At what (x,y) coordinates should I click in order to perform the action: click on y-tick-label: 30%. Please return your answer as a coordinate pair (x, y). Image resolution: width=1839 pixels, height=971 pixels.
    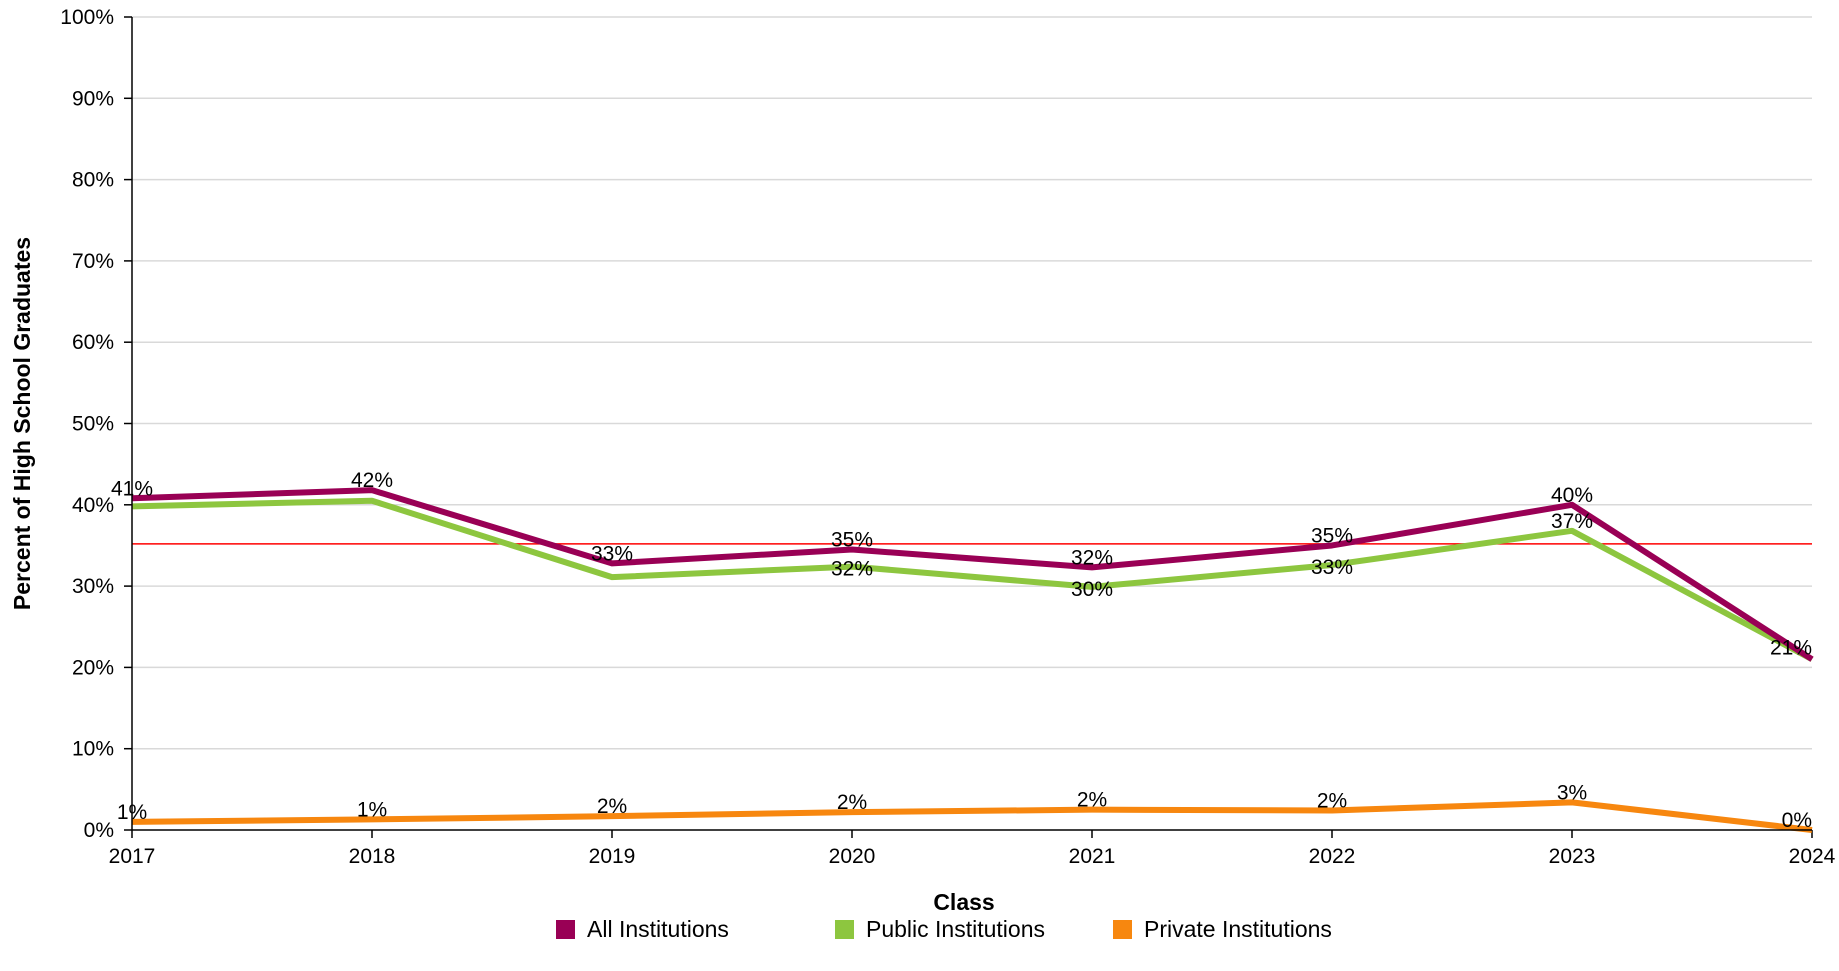
    Looking at the image, I should click on (93, 586).